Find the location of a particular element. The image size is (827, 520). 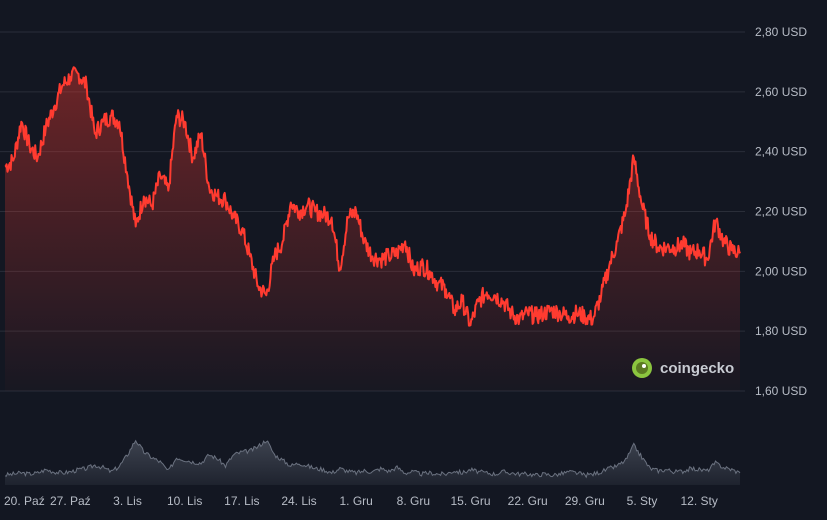

y-tick-label: 2,60 USD is located at coordinates (781, 92).